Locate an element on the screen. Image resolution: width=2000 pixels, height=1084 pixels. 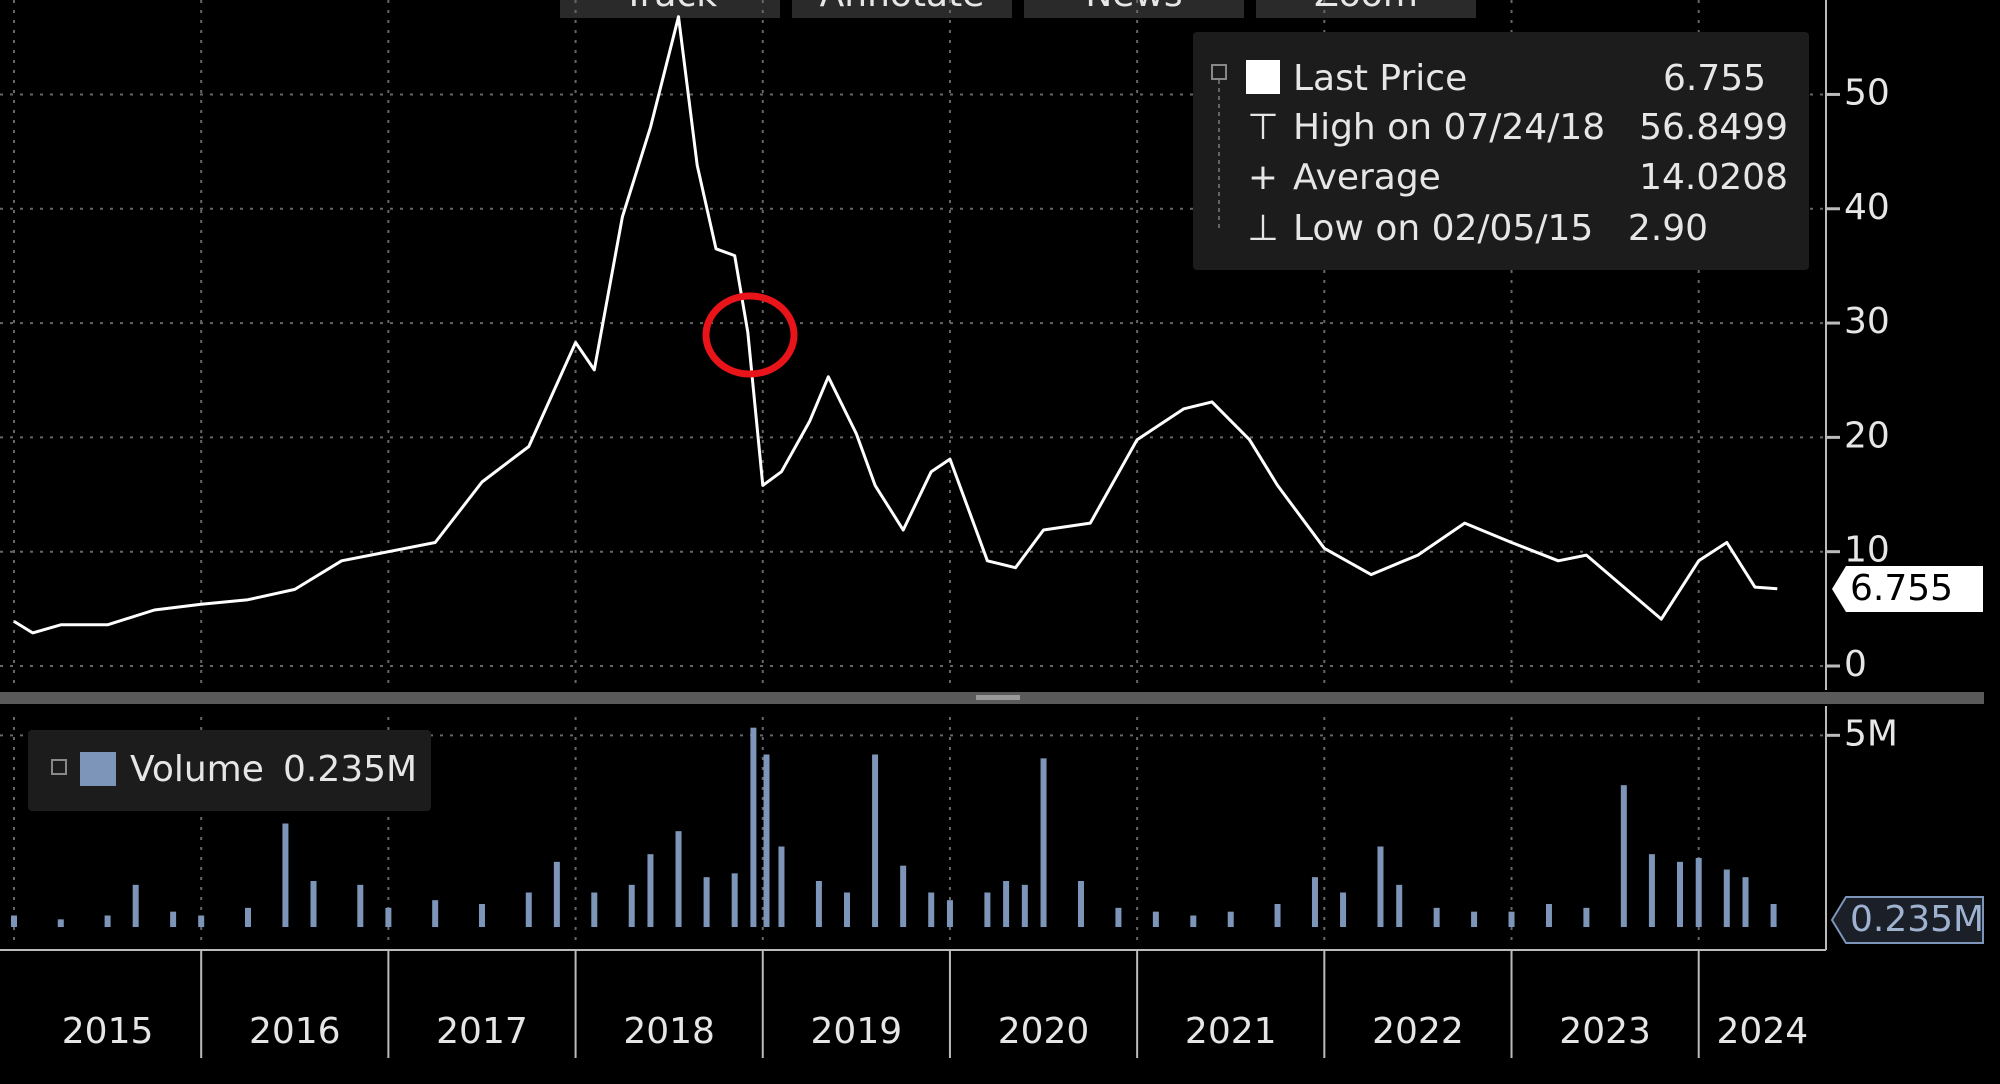
y-tick-label: 50 is located at coordinates (1867, 92).